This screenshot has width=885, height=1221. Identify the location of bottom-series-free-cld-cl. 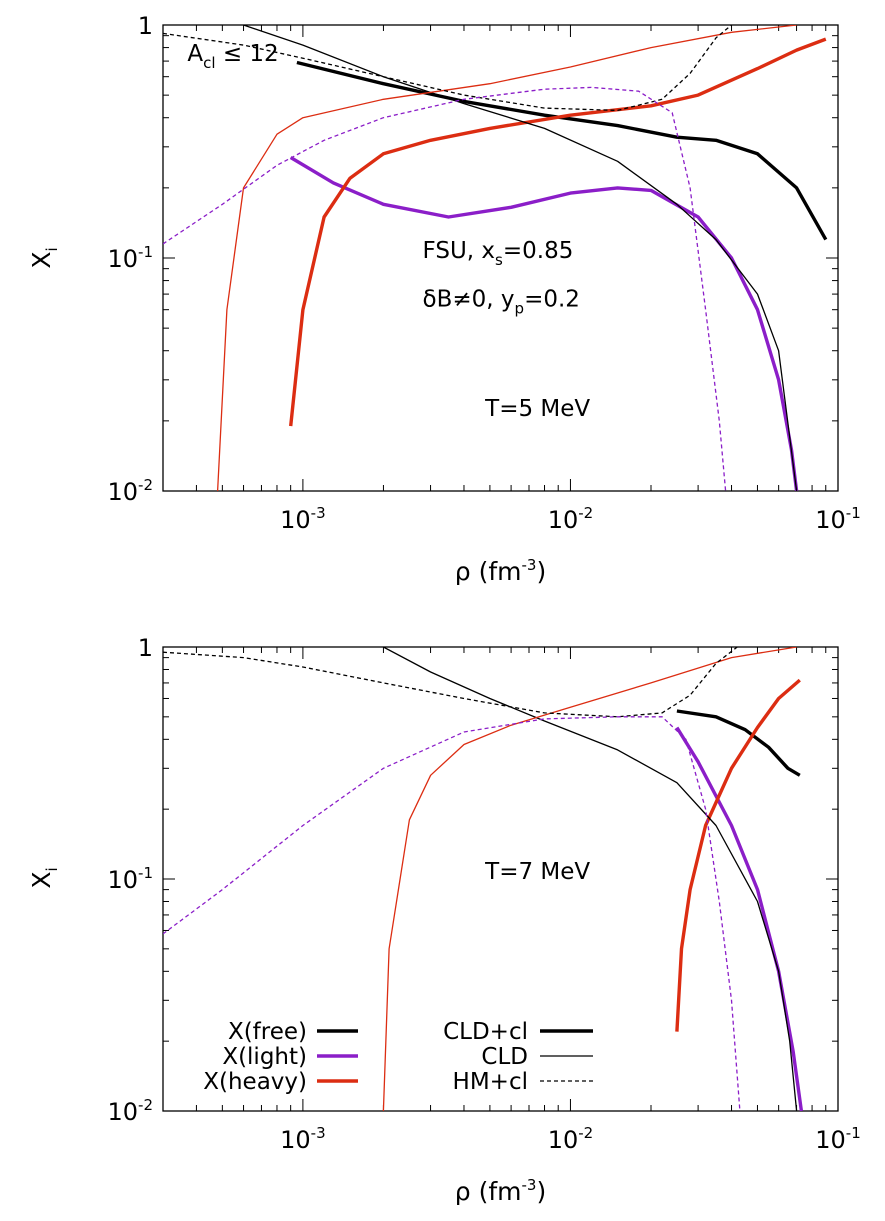
(738, 743).